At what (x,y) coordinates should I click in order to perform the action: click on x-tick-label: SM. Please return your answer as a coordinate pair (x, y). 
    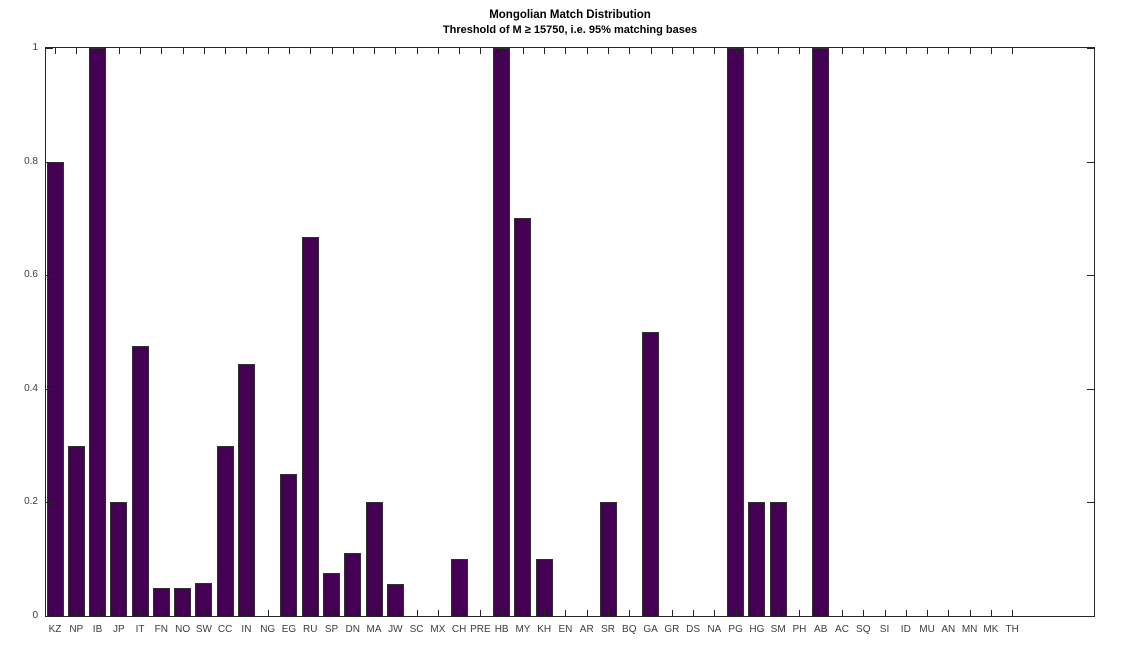
    Looking at the image, I should click on (778, 629).